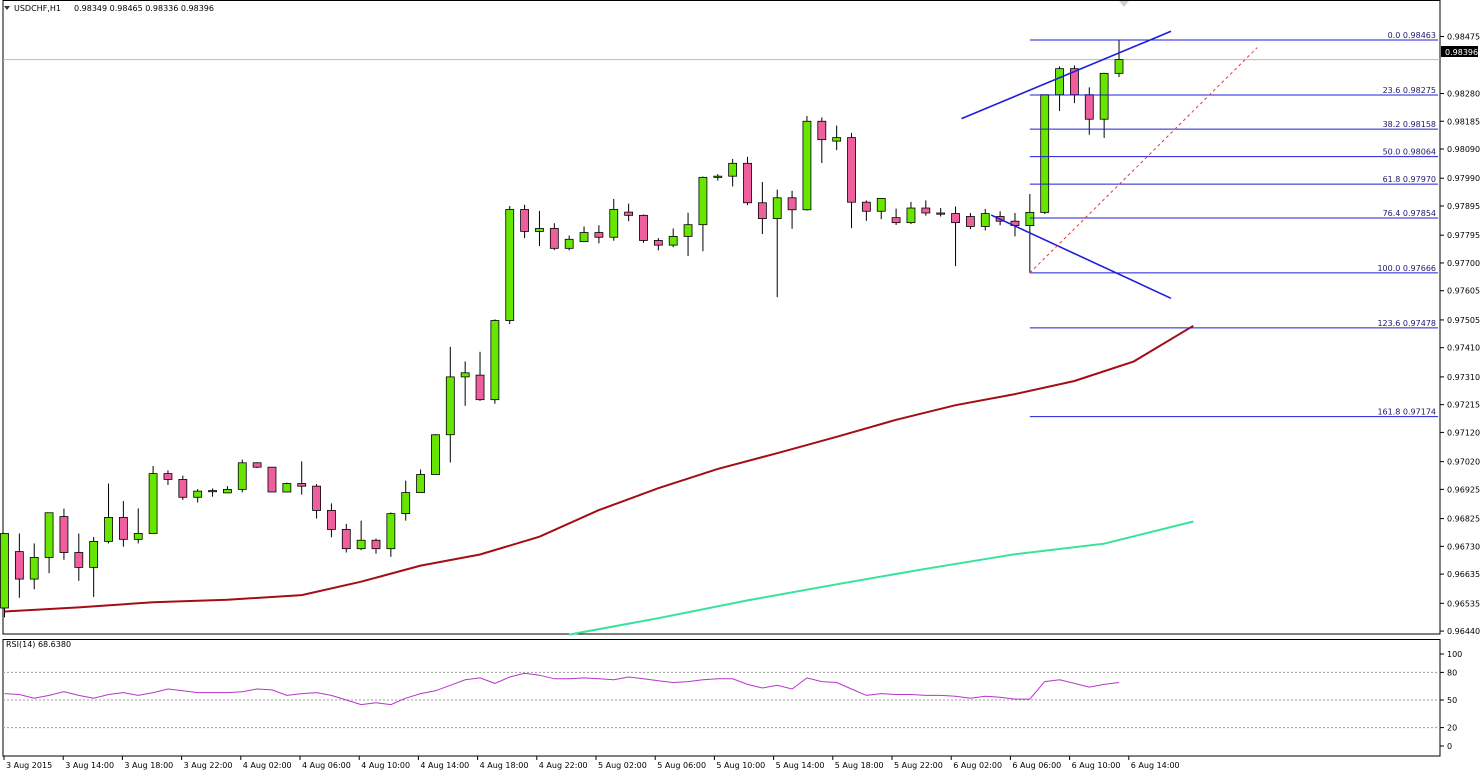 Image resolution: width=1480 pixels, height=776 pixels. Describe the element at coordinates (1124, 4) in the screenshot. I see `chart-shift-marker-icon` at that location.